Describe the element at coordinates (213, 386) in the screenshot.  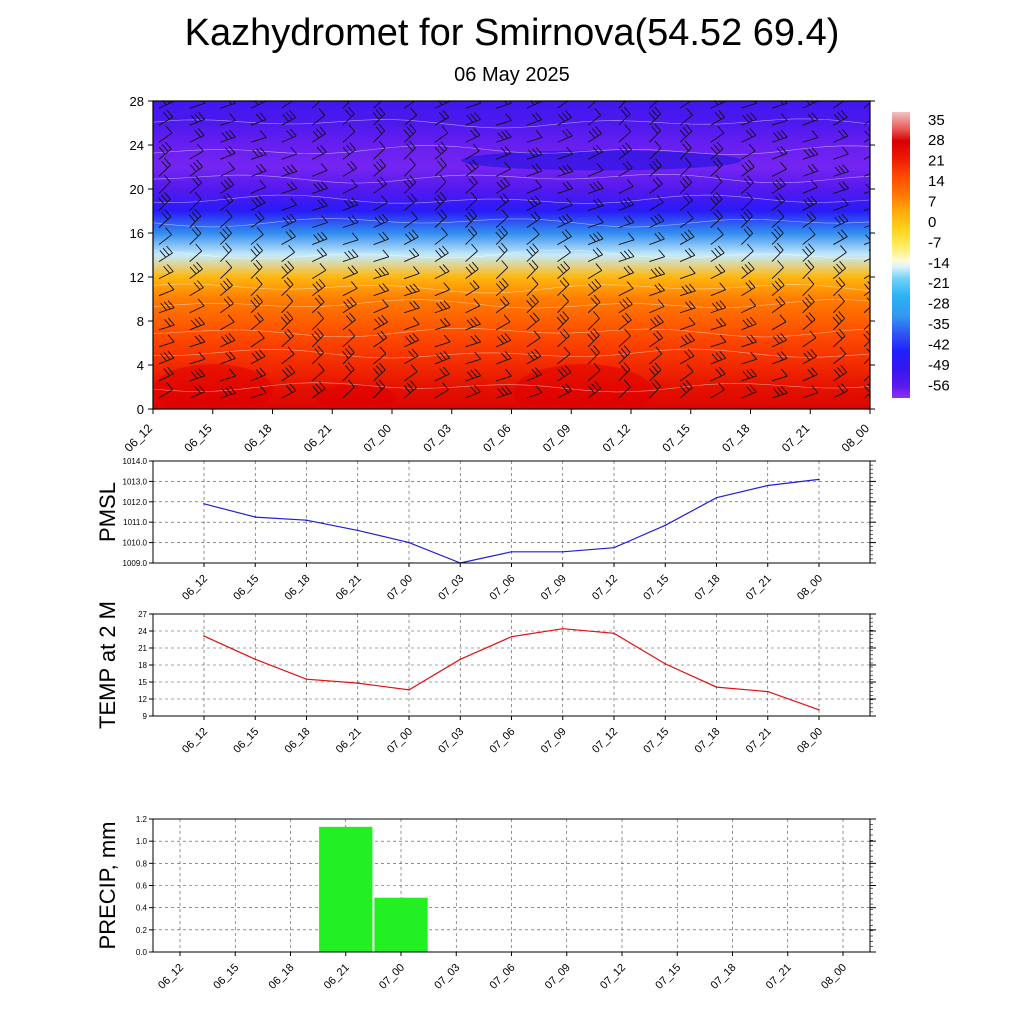
I see `heatmap-warm-core` at that location.